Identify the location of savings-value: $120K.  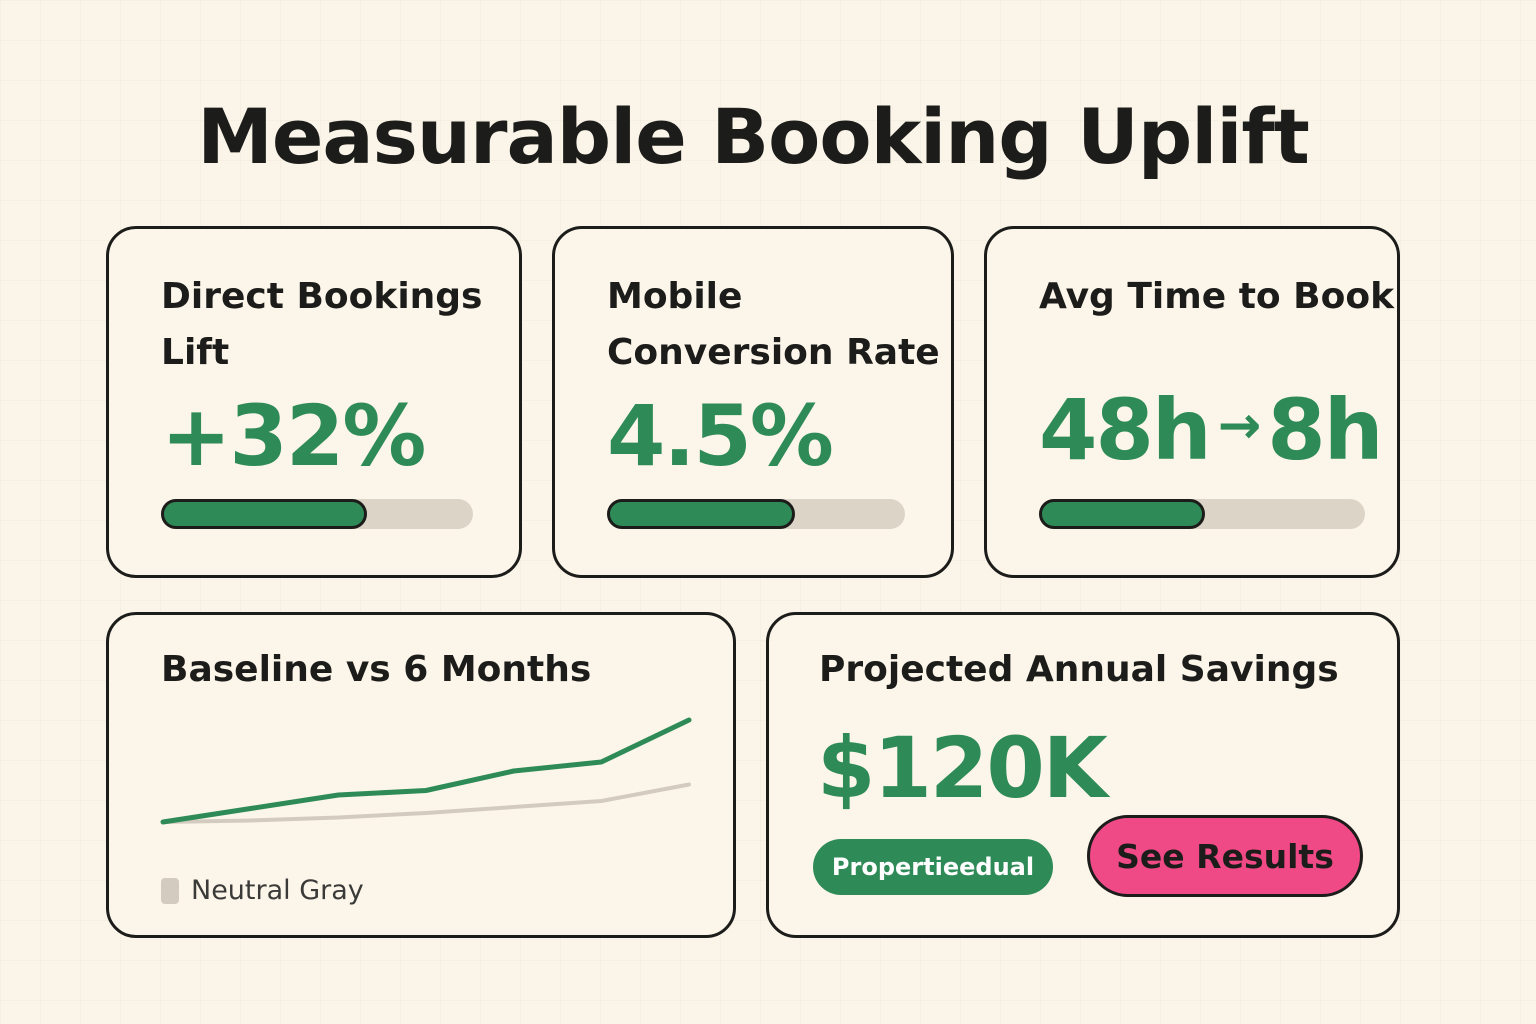
(962, 768).